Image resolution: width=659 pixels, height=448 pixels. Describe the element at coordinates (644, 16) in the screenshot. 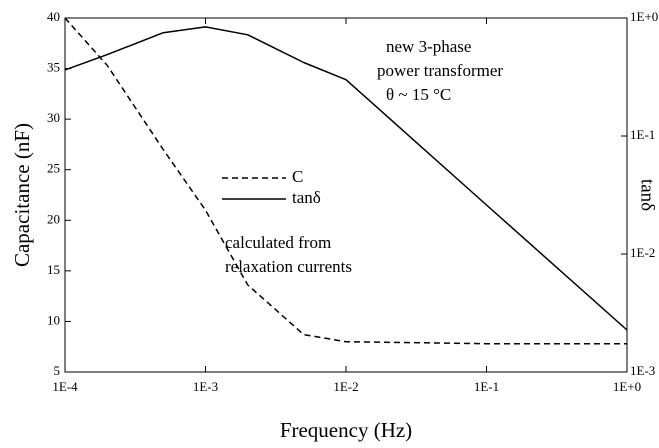

I see `y2-tick-label: 1E+0` at that location.